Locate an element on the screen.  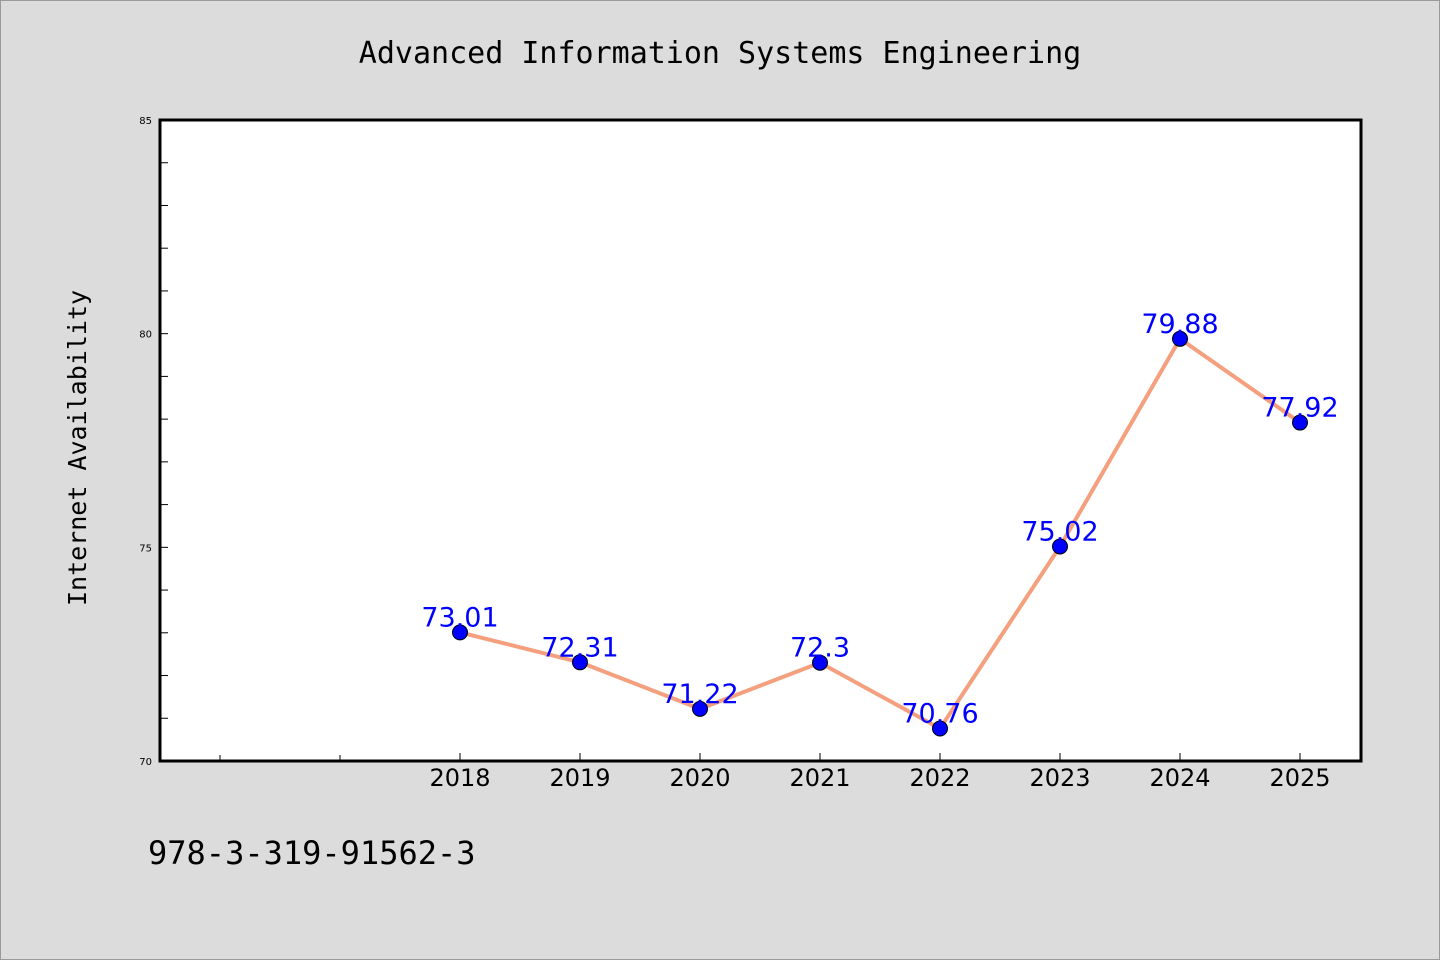
data-label: 70.76 is located at coordinates (939, 714).